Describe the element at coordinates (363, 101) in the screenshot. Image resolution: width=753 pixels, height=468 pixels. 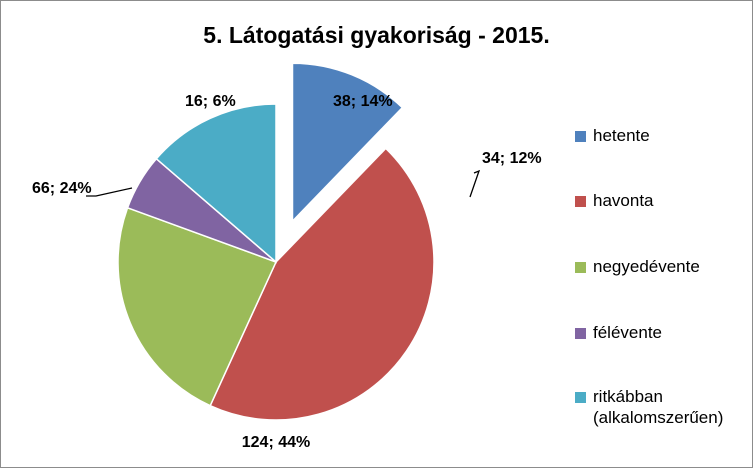
I see `data-label-4: 38; 14%` at that location.